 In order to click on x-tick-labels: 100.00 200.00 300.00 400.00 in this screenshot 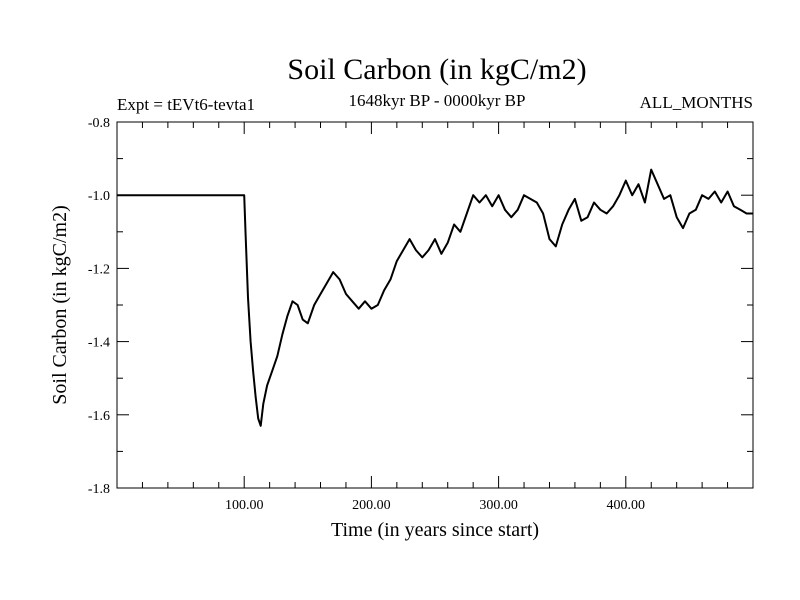, I will do `click(435, 505)`.